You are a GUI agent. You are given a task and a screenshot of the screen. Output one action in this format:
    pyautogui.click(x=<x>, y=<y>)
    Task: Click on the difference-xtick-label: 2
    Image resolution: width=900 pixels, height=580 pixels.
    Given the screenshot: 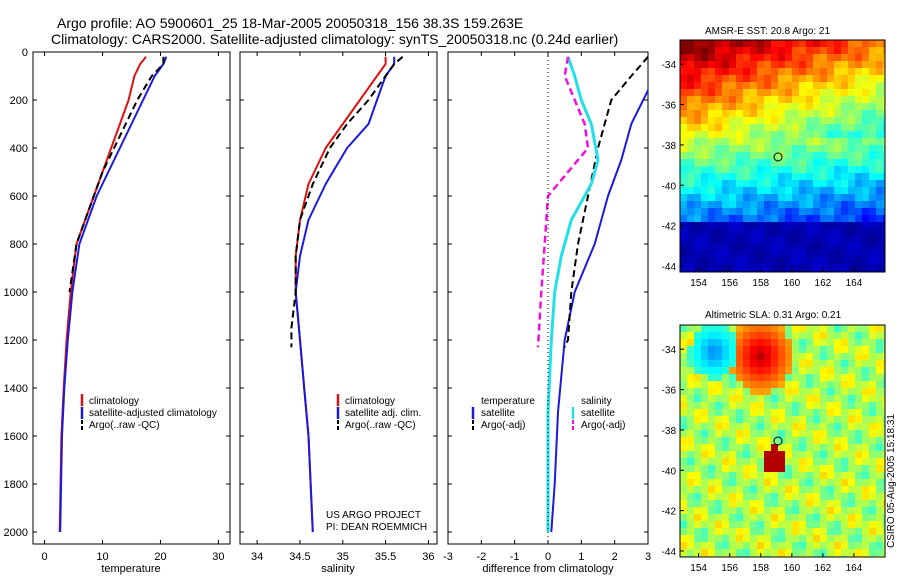 What is the action you would take?
    pyautogui.click(x=615, y=557)
    